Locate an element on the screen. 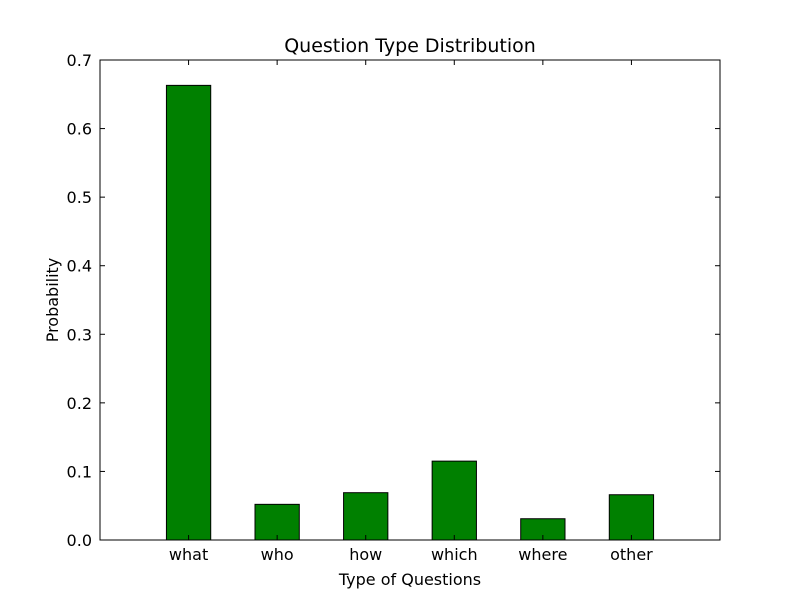  bar-how is located at coordinates (366, 516).